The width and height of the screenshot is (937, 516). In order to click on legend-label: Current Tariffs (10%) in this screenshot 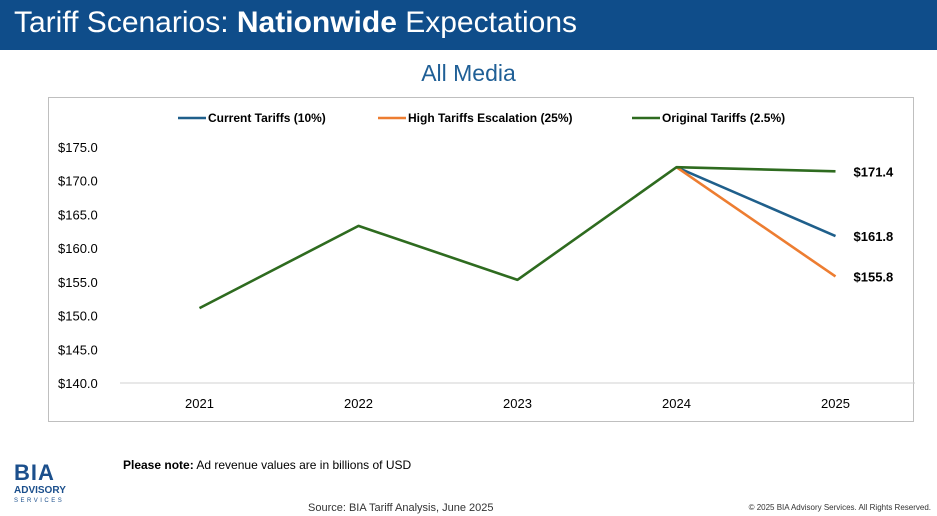, I will do `click(267, 118)`.